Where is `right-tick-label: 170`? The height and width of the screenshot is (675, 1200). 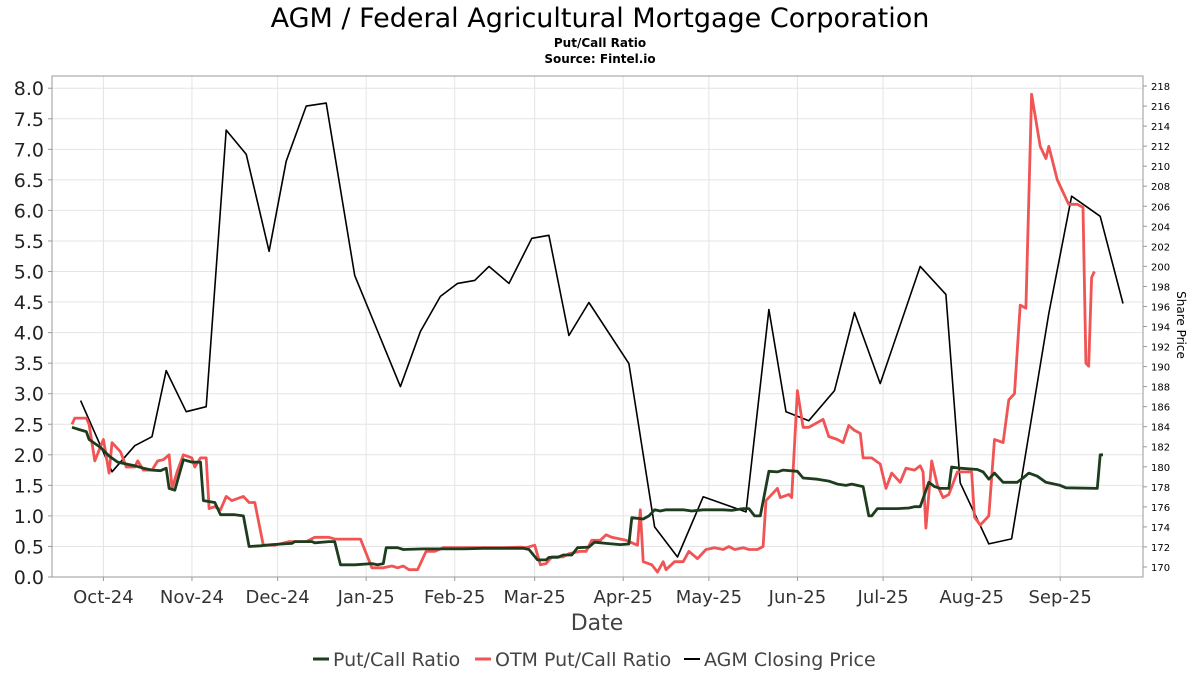 right-tick-label: 170 is located at coordinates (1160, 568).